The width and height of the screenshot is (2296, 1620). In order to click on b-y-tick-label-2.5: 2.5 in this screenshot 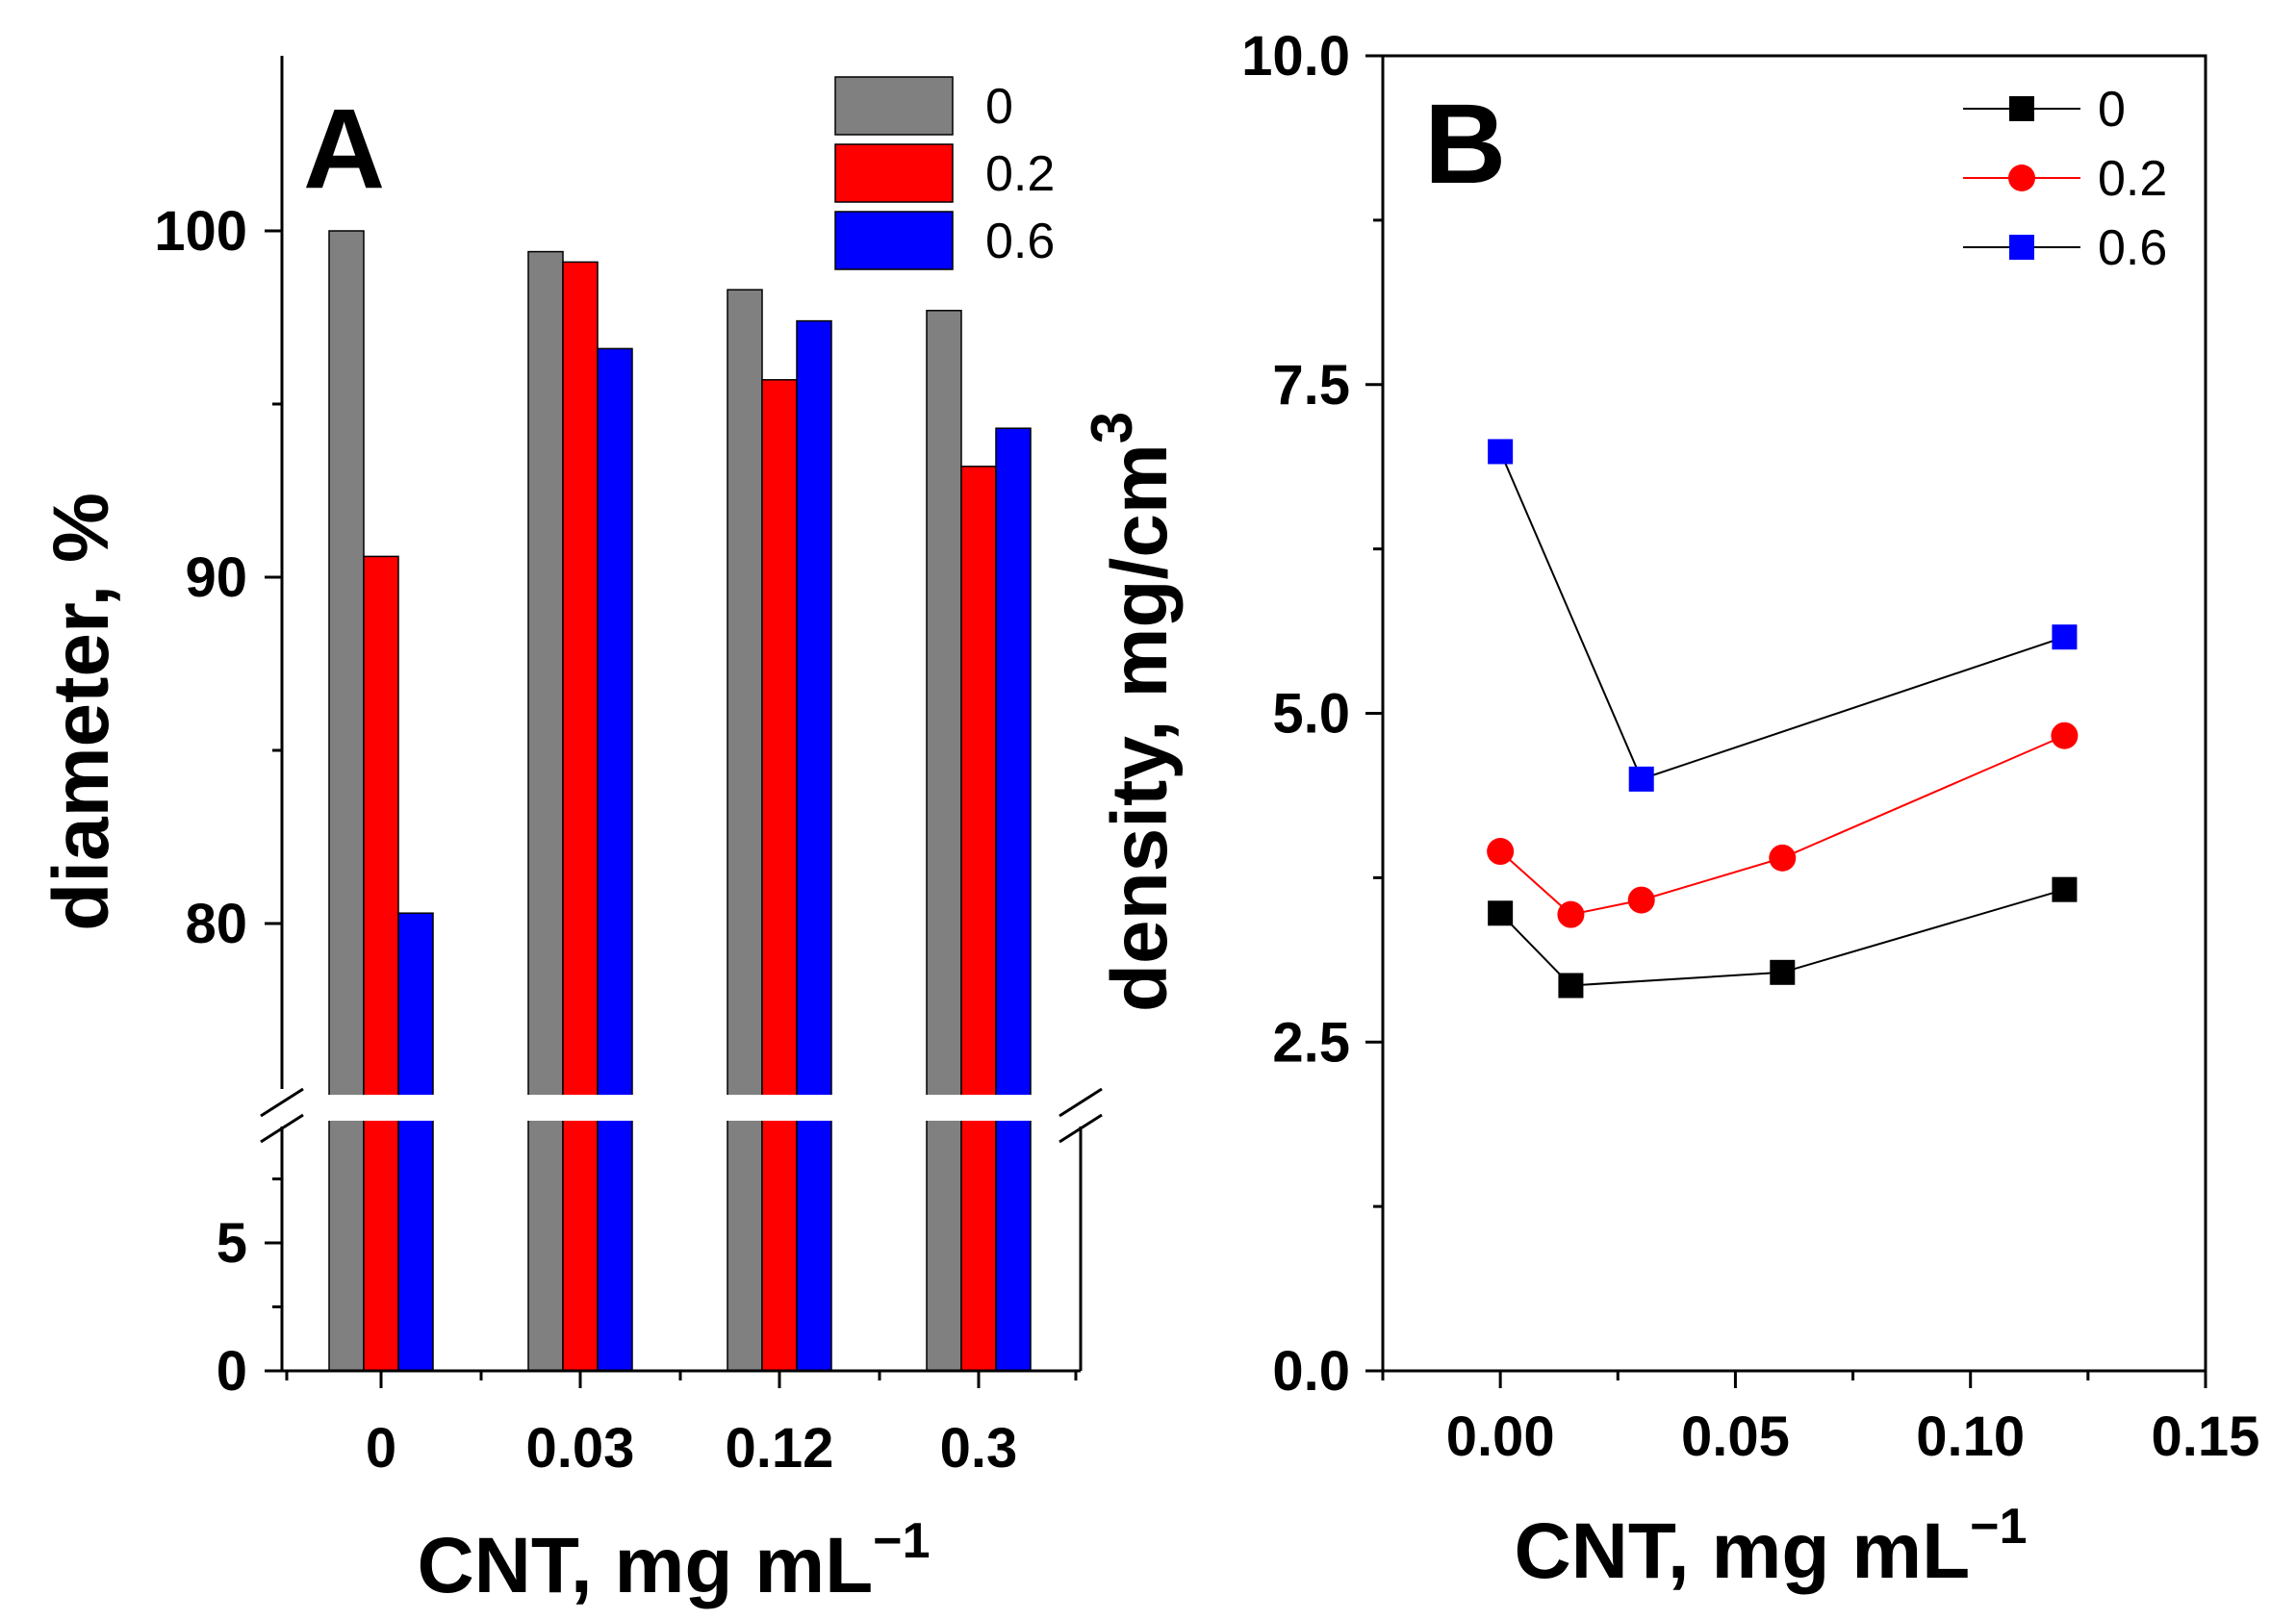, I will do `click(1311, 1042)`.